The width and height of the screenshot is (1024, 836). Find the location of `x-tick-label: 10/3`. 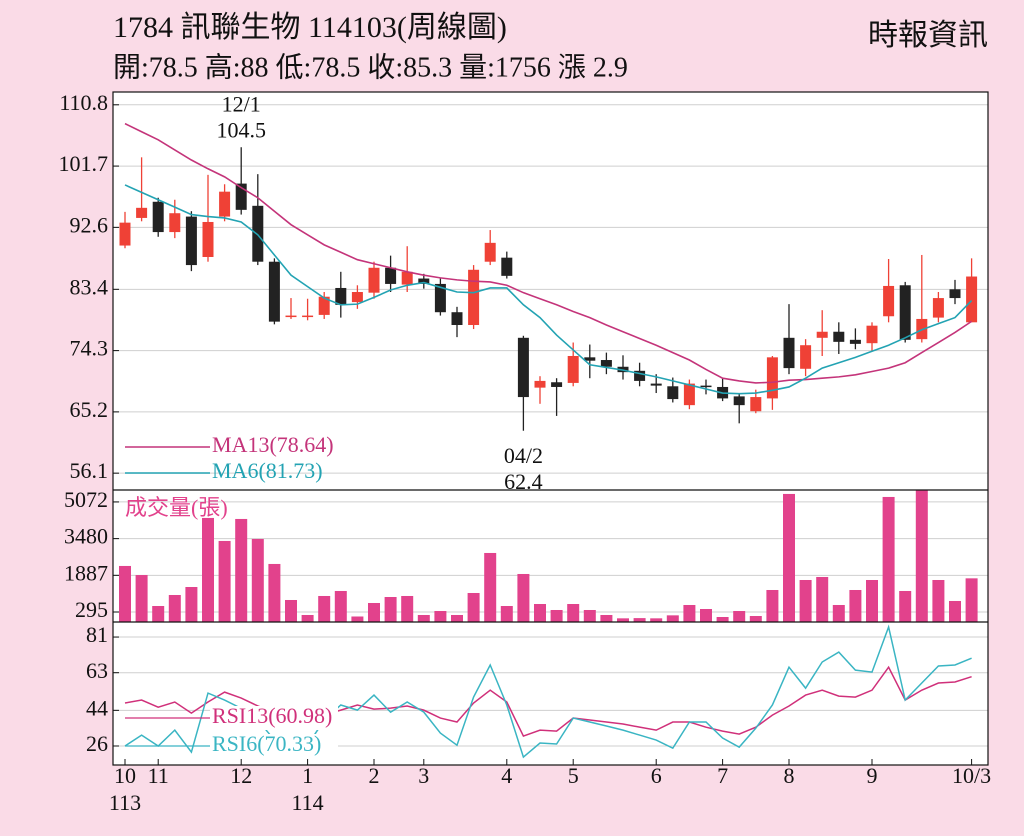

x-tick-label: 10/3 is located at coordinates (971, 775).